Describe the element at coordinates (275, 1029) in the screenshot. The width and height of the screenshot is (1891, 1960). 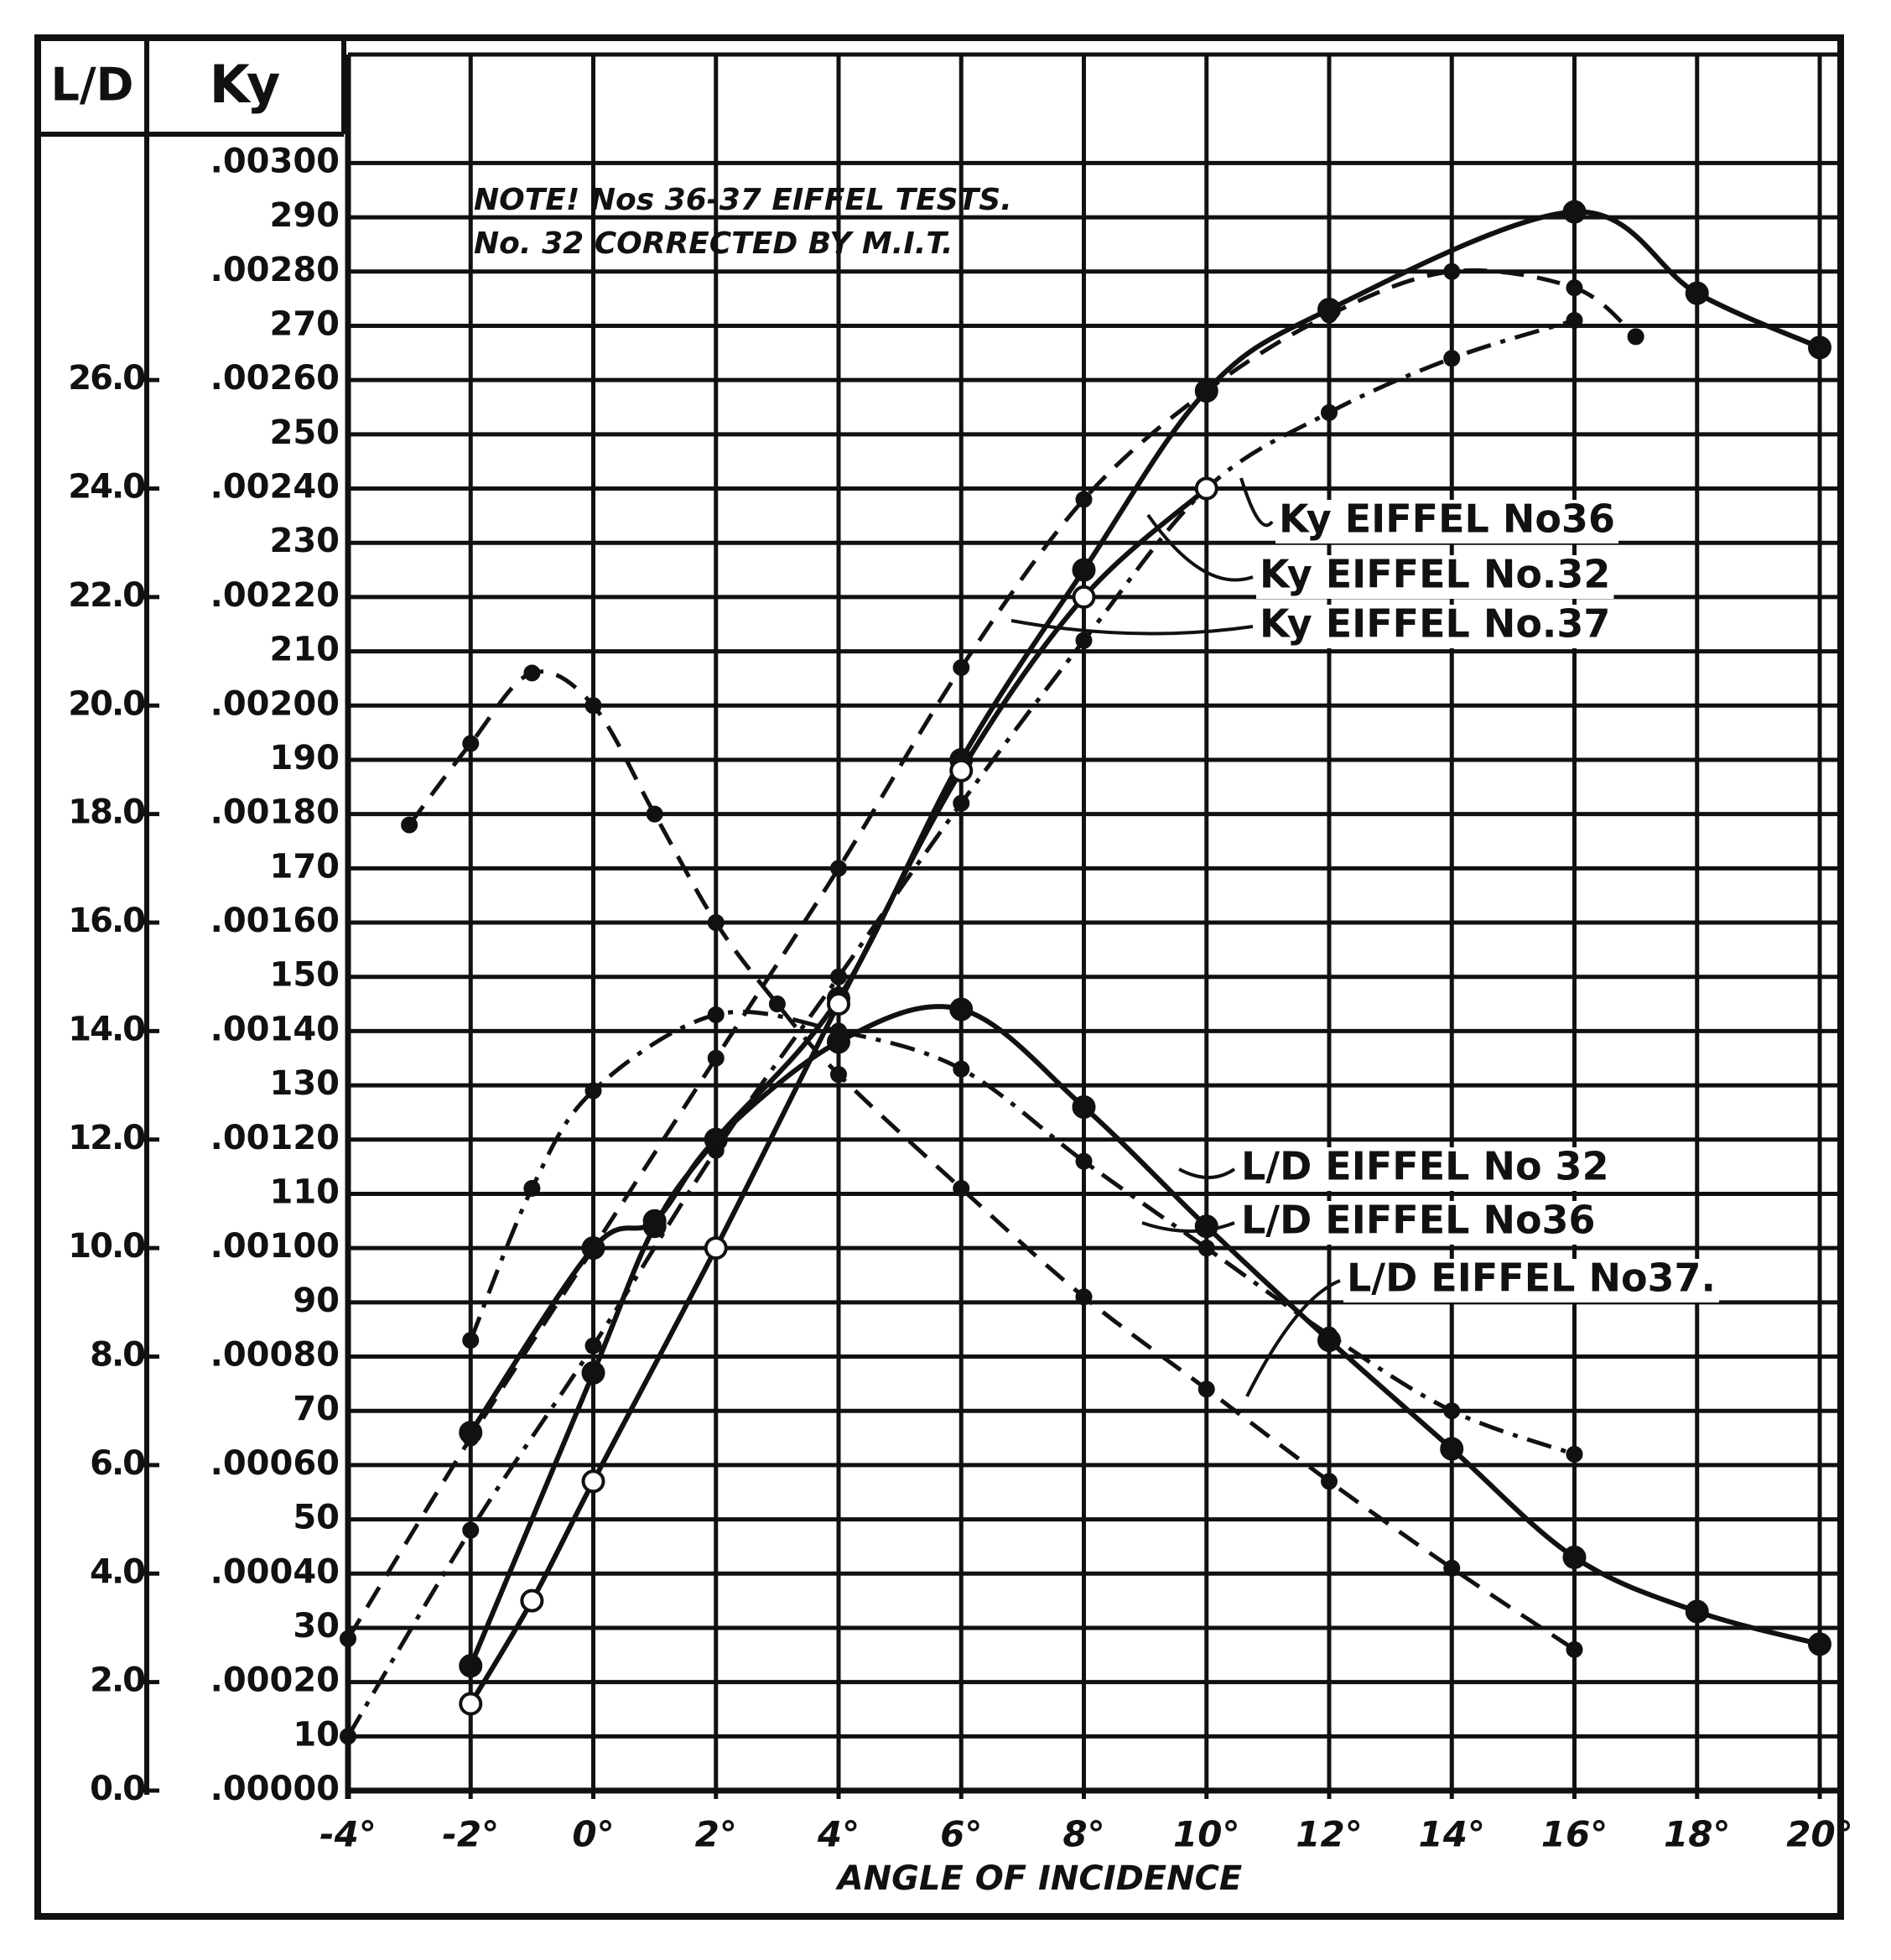
I see `y-tick-label: .00140` at that location.